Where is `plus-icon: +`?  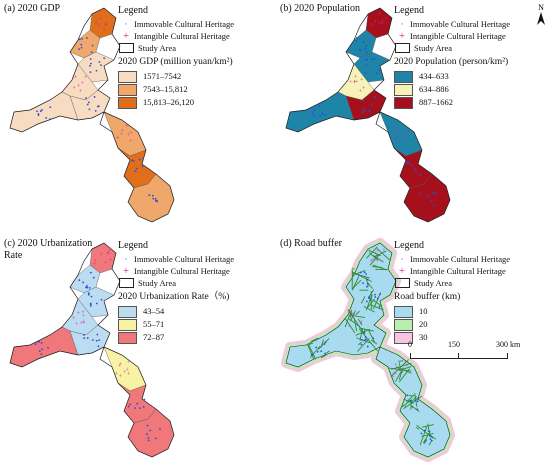 plus-icon: + is located at coordinates (402, 36).